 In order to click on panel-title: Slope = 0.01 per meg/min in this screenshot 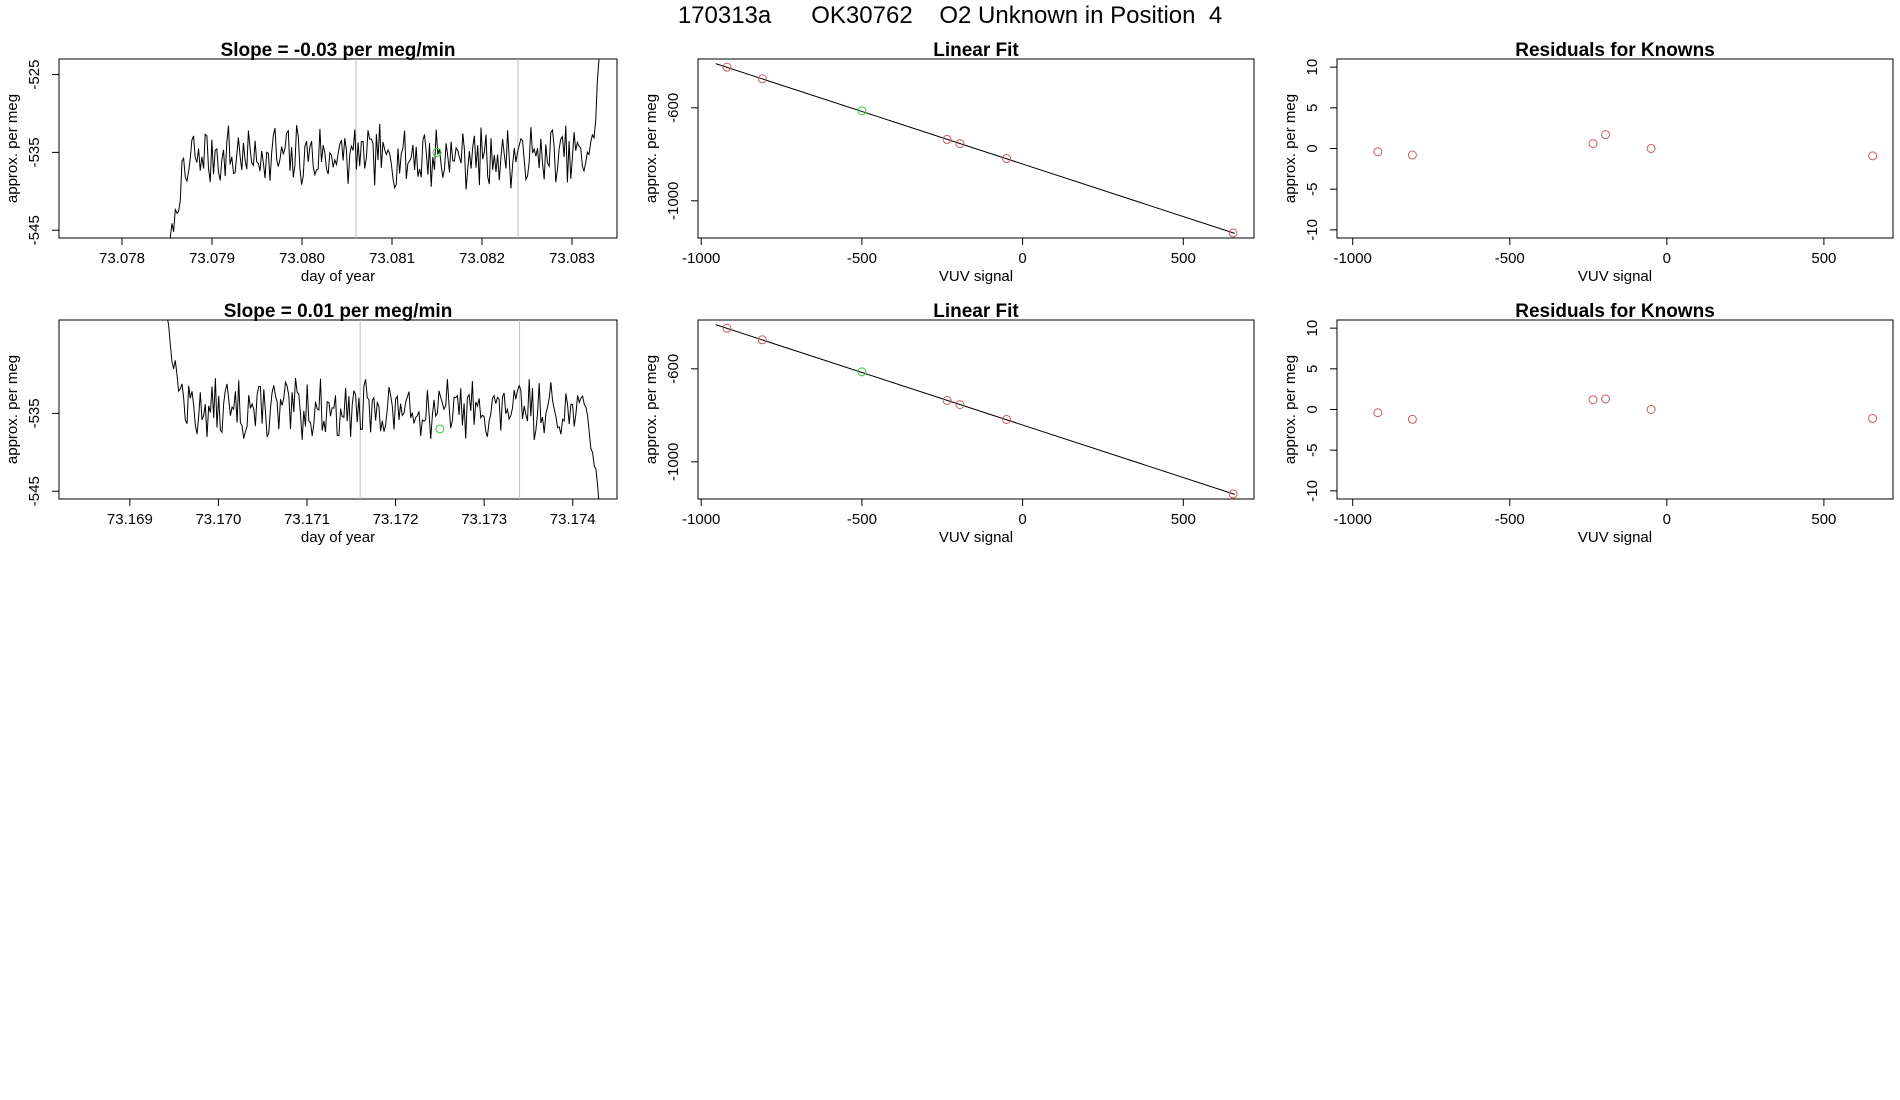, I will do `click(338, 311)`.